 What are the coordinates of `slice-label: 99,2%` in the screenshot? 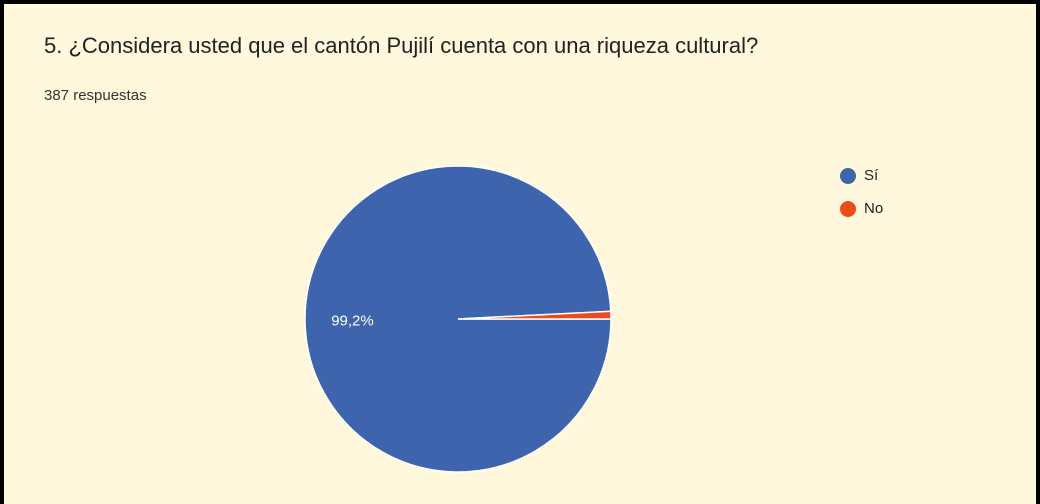 It's located at (352, 321).